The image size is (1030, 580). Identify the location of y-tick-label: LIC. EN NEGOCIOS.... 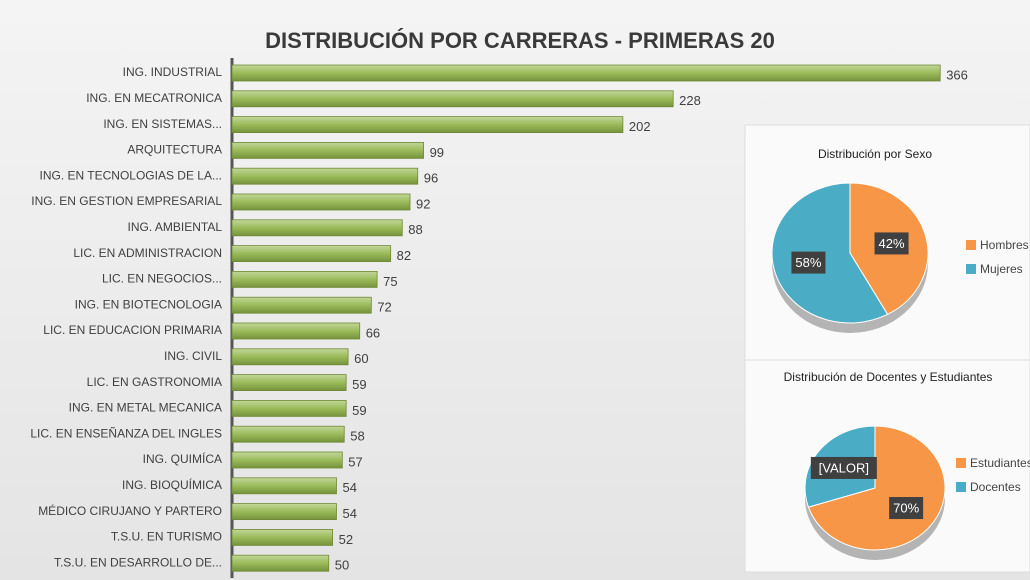
(162, 279).